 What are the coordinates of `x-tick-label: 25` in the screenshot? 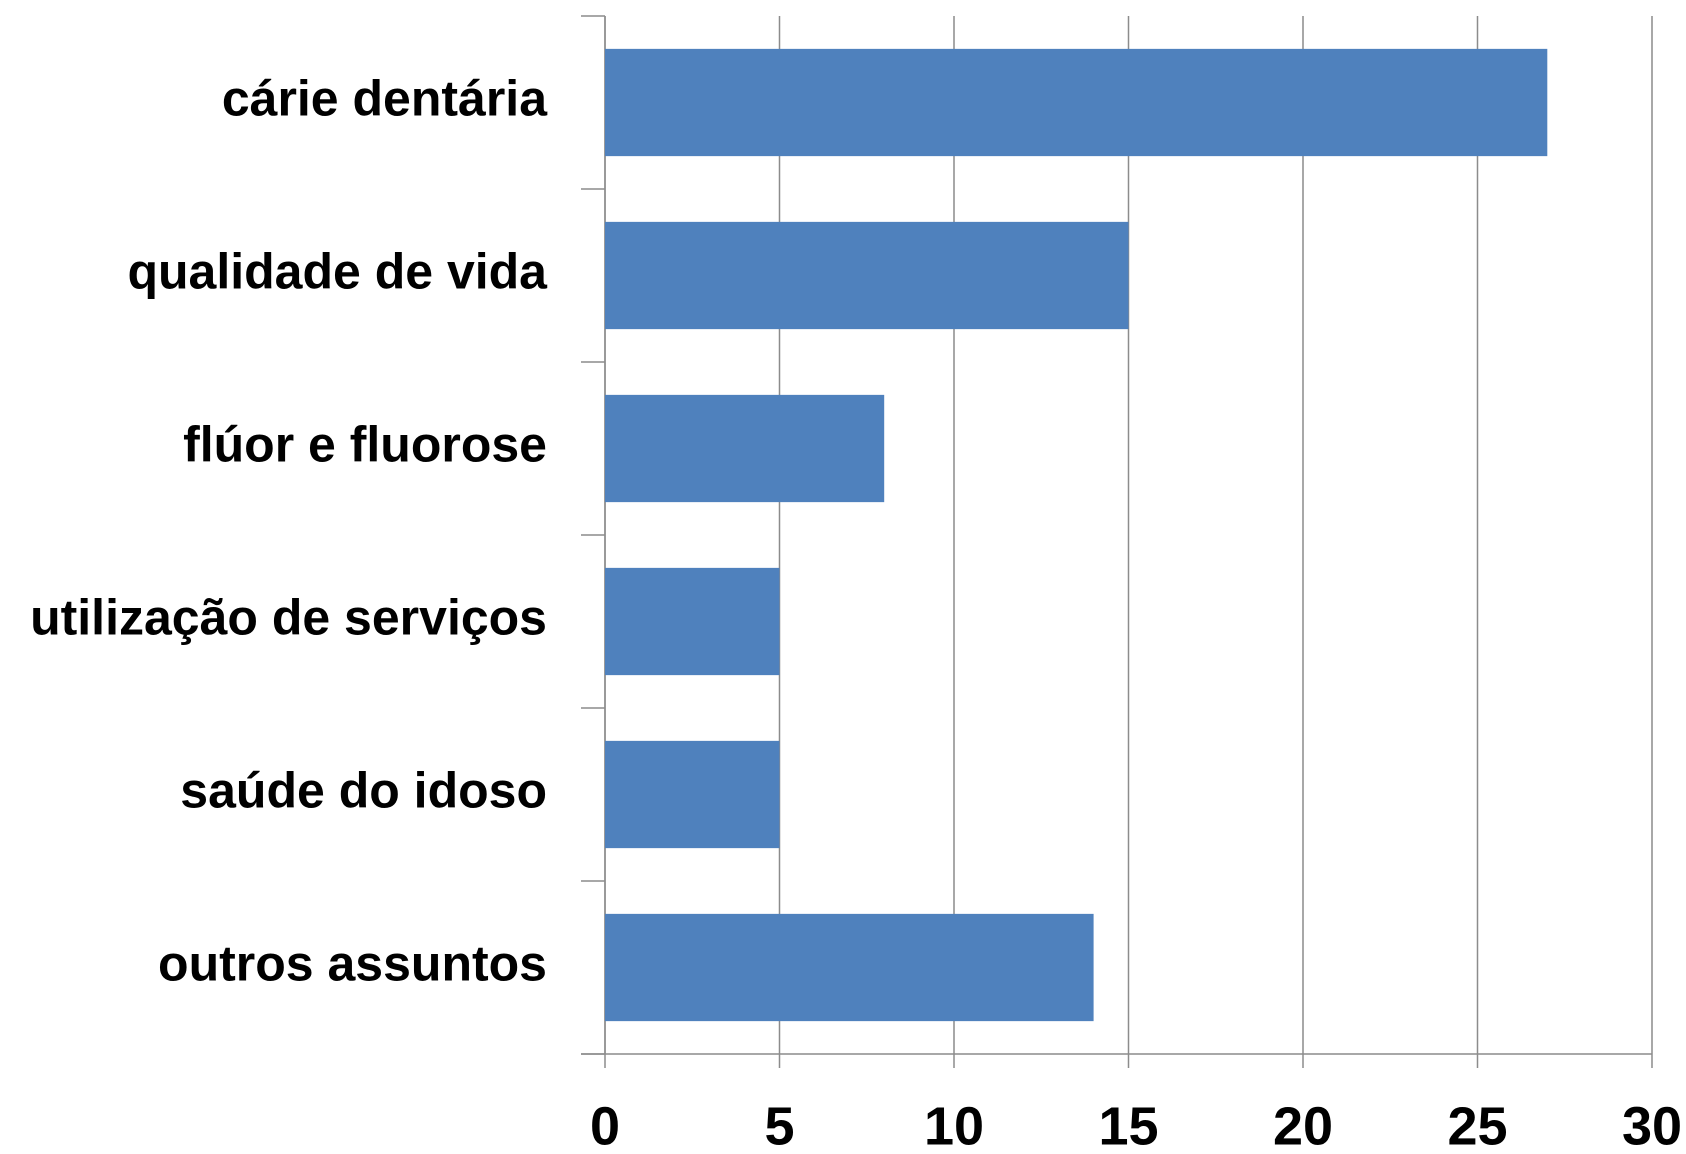 It's located at (1477, 1125).